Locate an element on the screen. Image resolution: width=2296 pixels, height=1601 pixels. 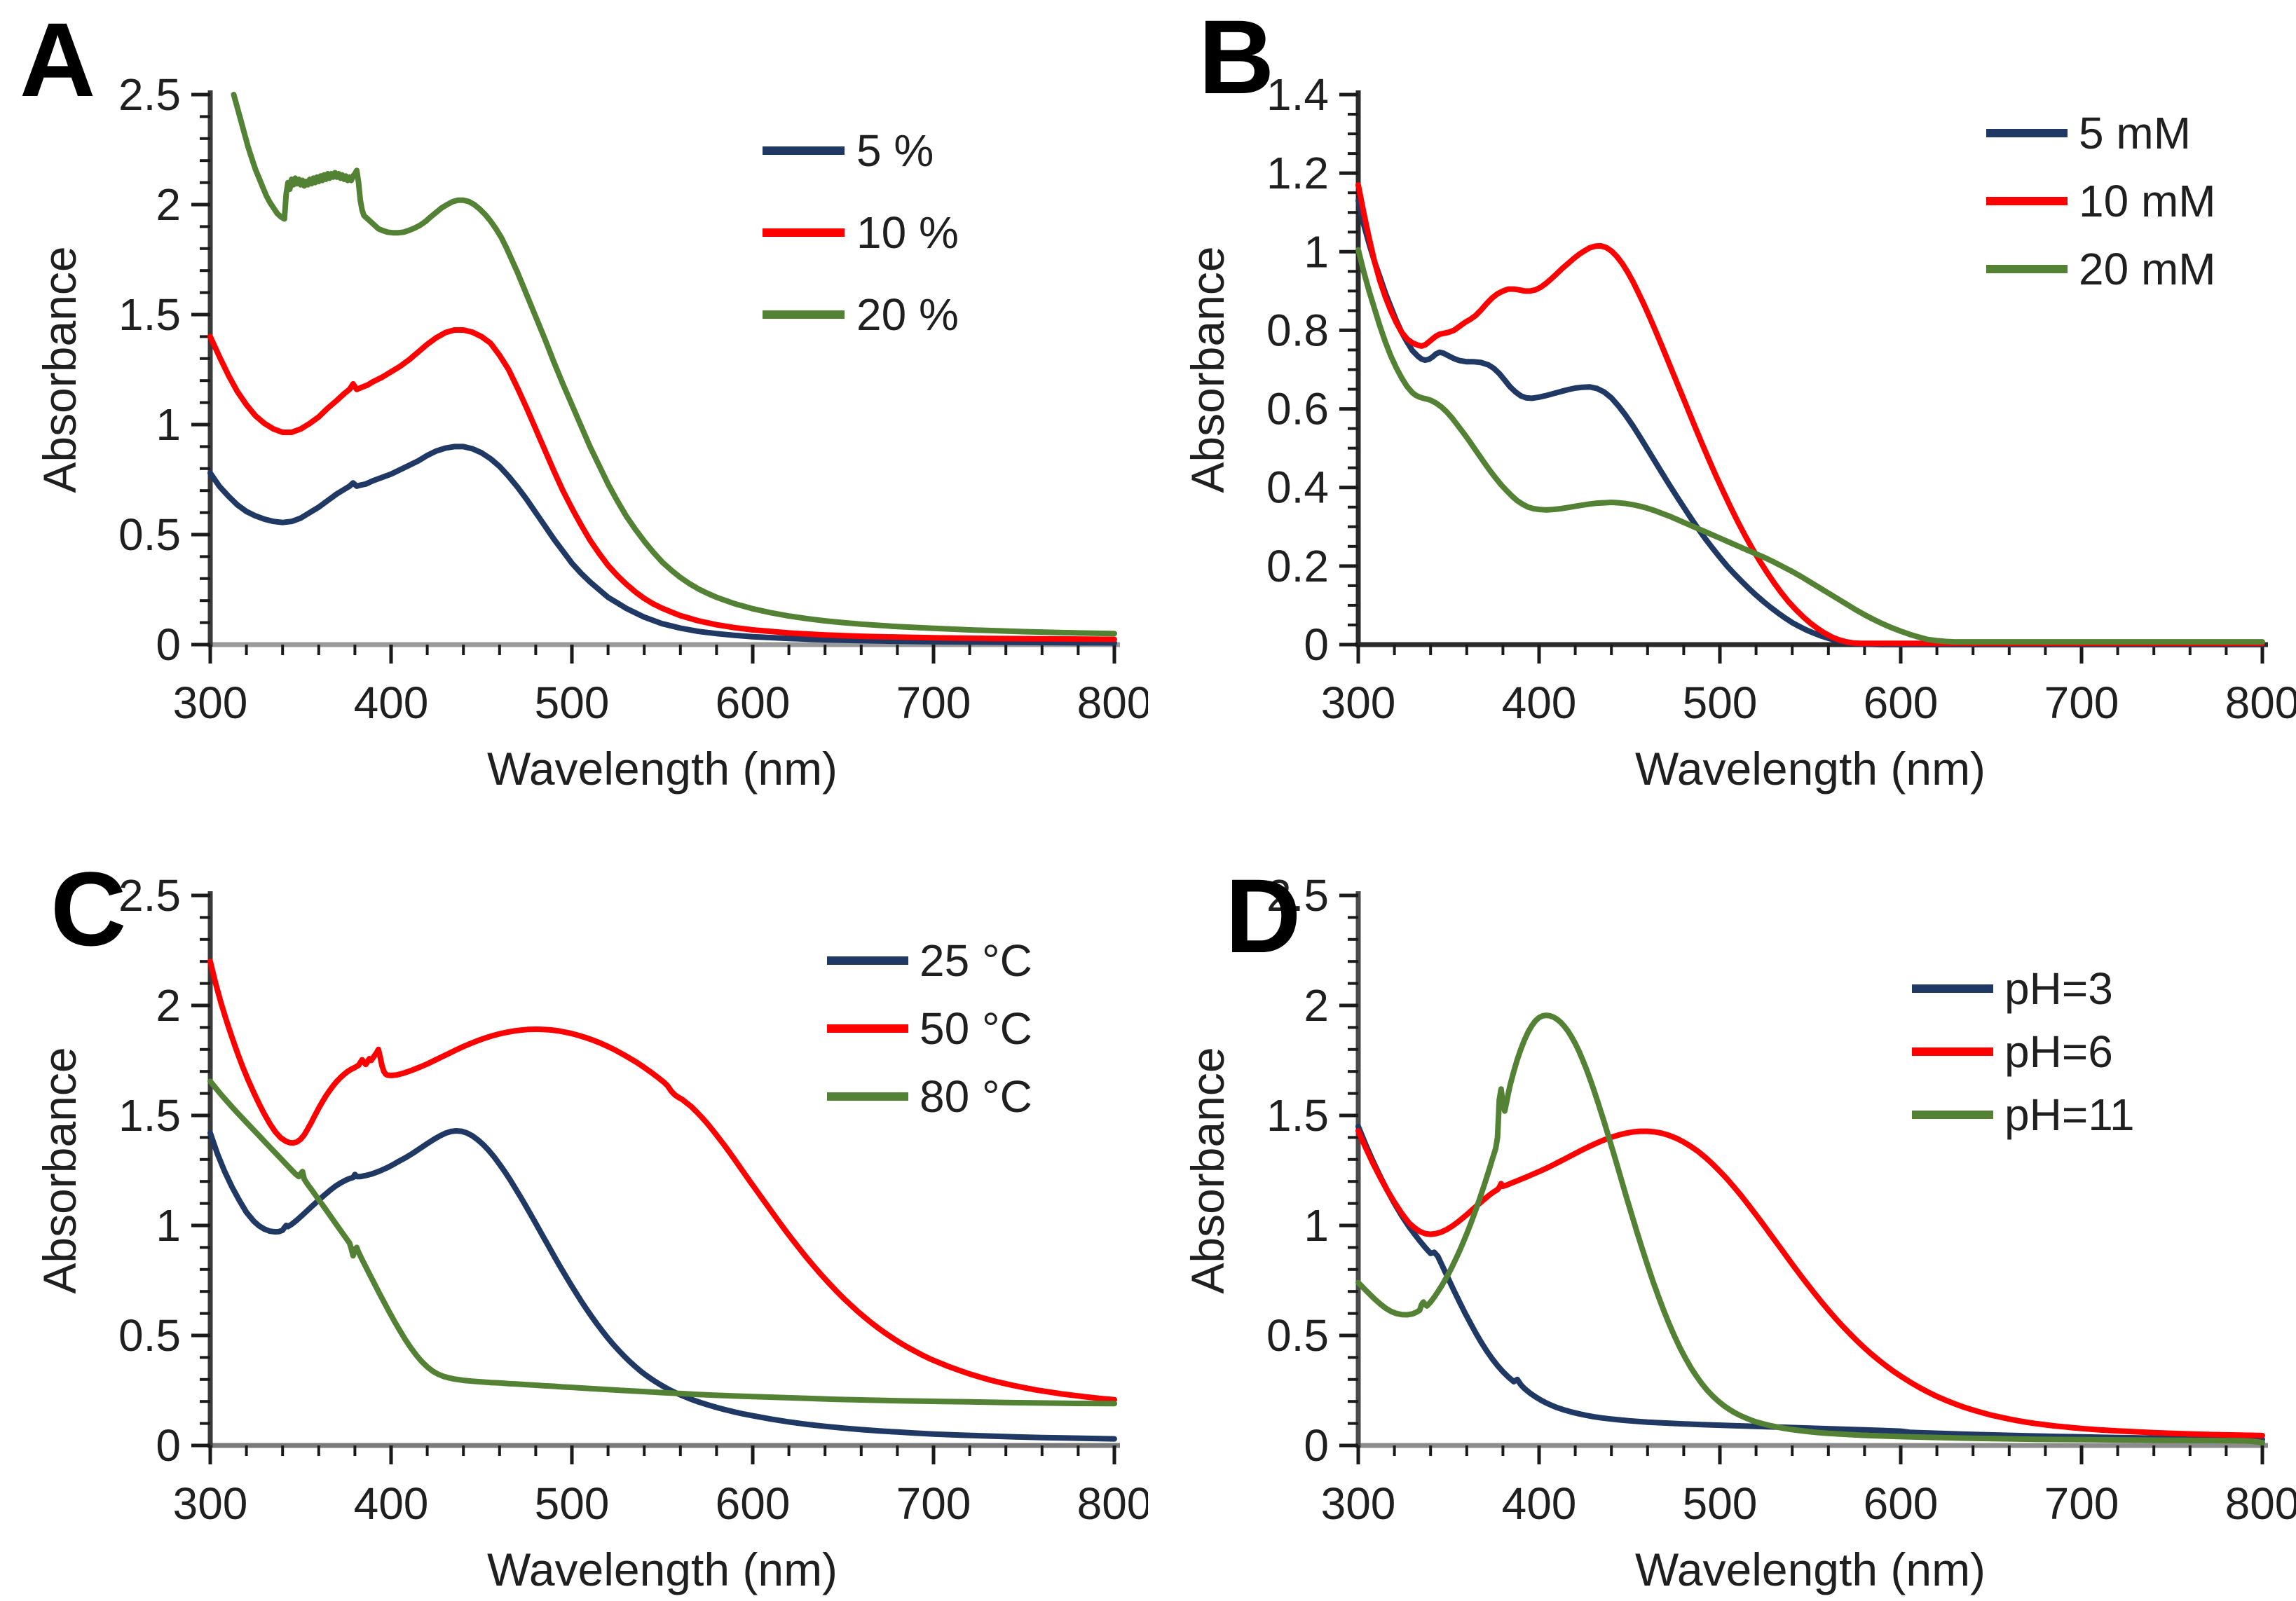
y-tick-label: 0.4 is located at coordinates (1297, 487).